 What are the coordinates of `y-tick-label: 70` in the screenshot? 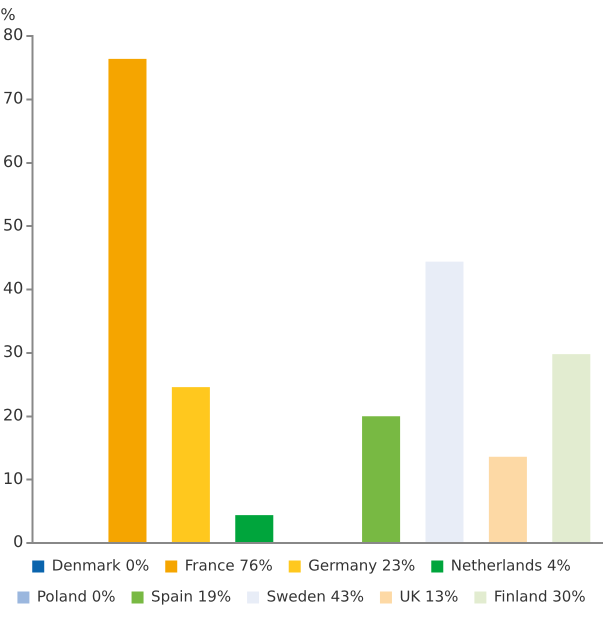 It's located at (13, 98).